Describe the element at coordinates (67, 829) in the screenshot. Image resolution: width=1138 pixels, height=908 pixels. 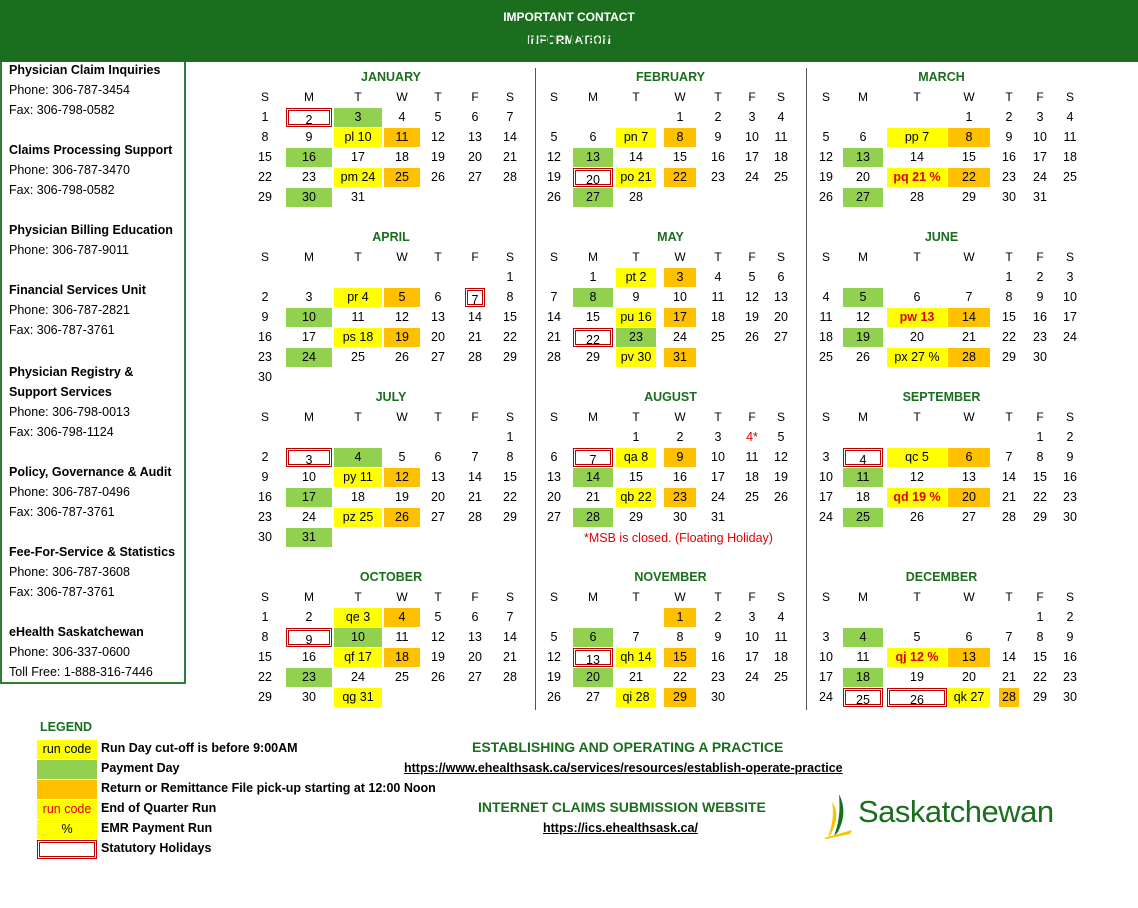
I see `legend-swatch: %` at that location.